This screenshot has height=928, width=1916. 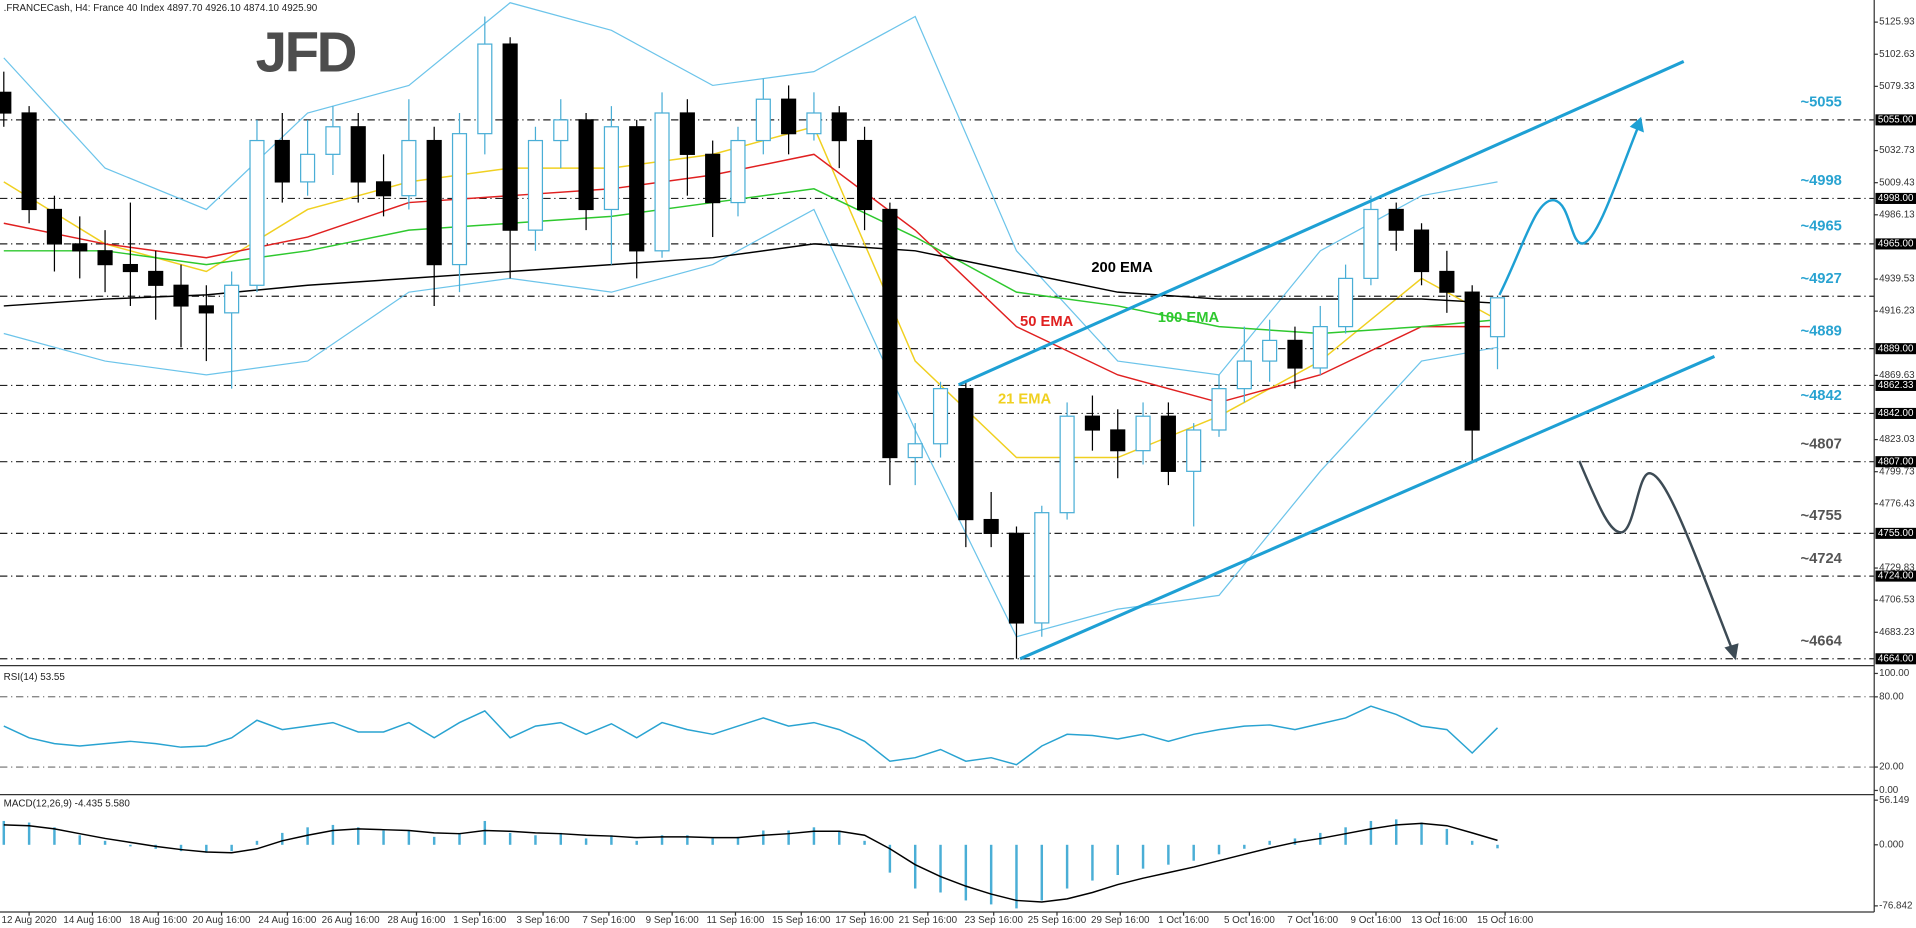 I want to click on x-tick-label: 24 Aug 16:00, so click(x=287, y=920).